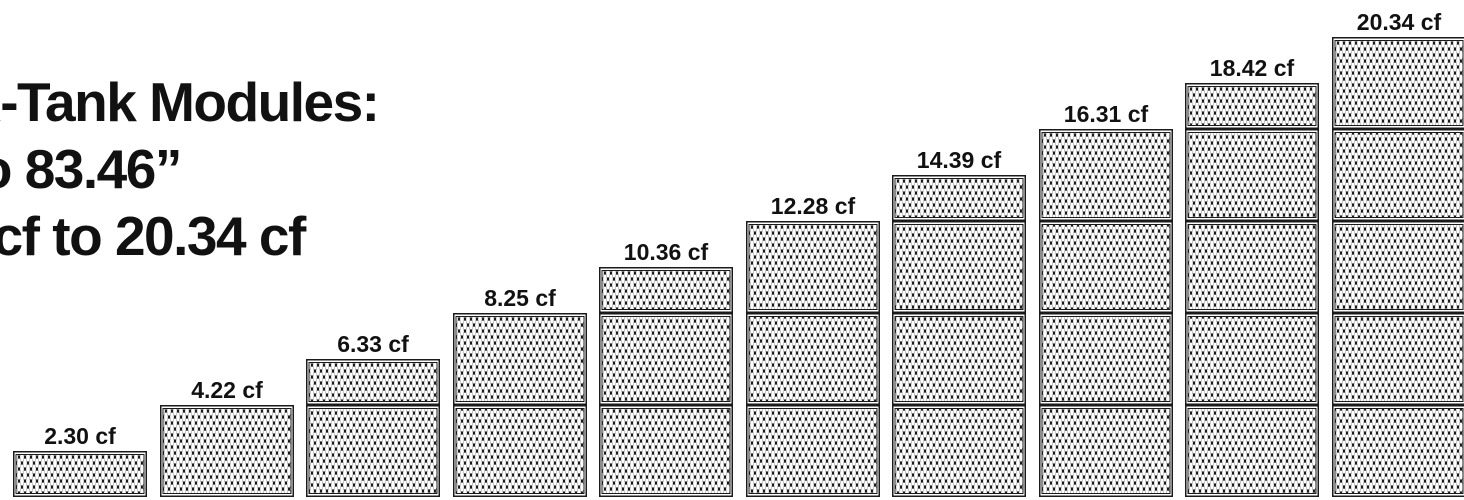 Image resolution: width=1464 pixels, height=500 pixels. I want to click on title-line-1: R-Tank Modules:, so click(190, 102).